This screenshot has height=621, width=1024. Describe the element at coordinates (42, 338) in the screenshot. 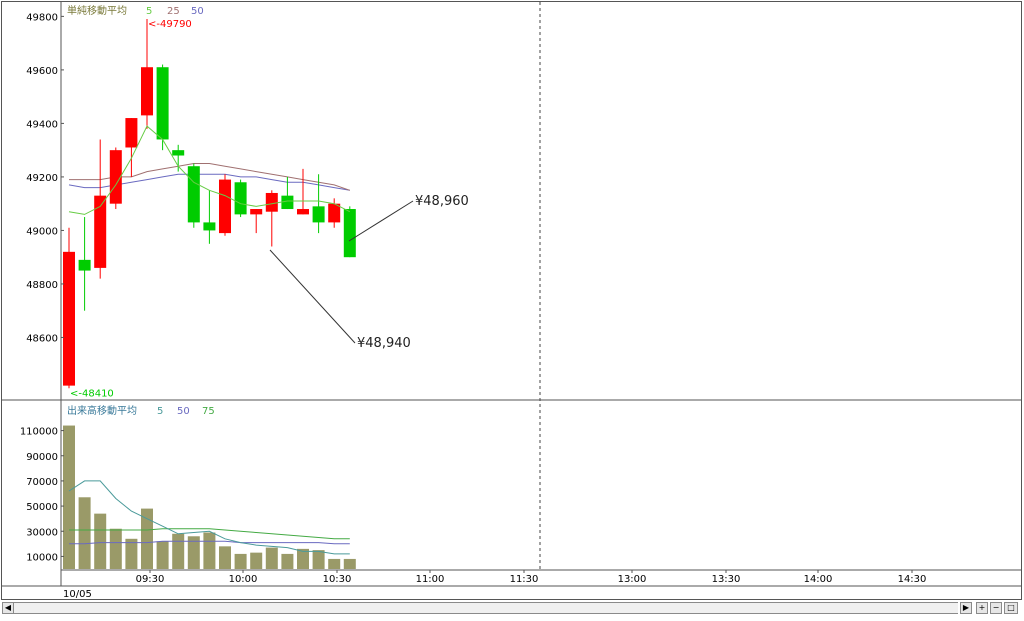

I see `price-tick-label: 48600` at that location.